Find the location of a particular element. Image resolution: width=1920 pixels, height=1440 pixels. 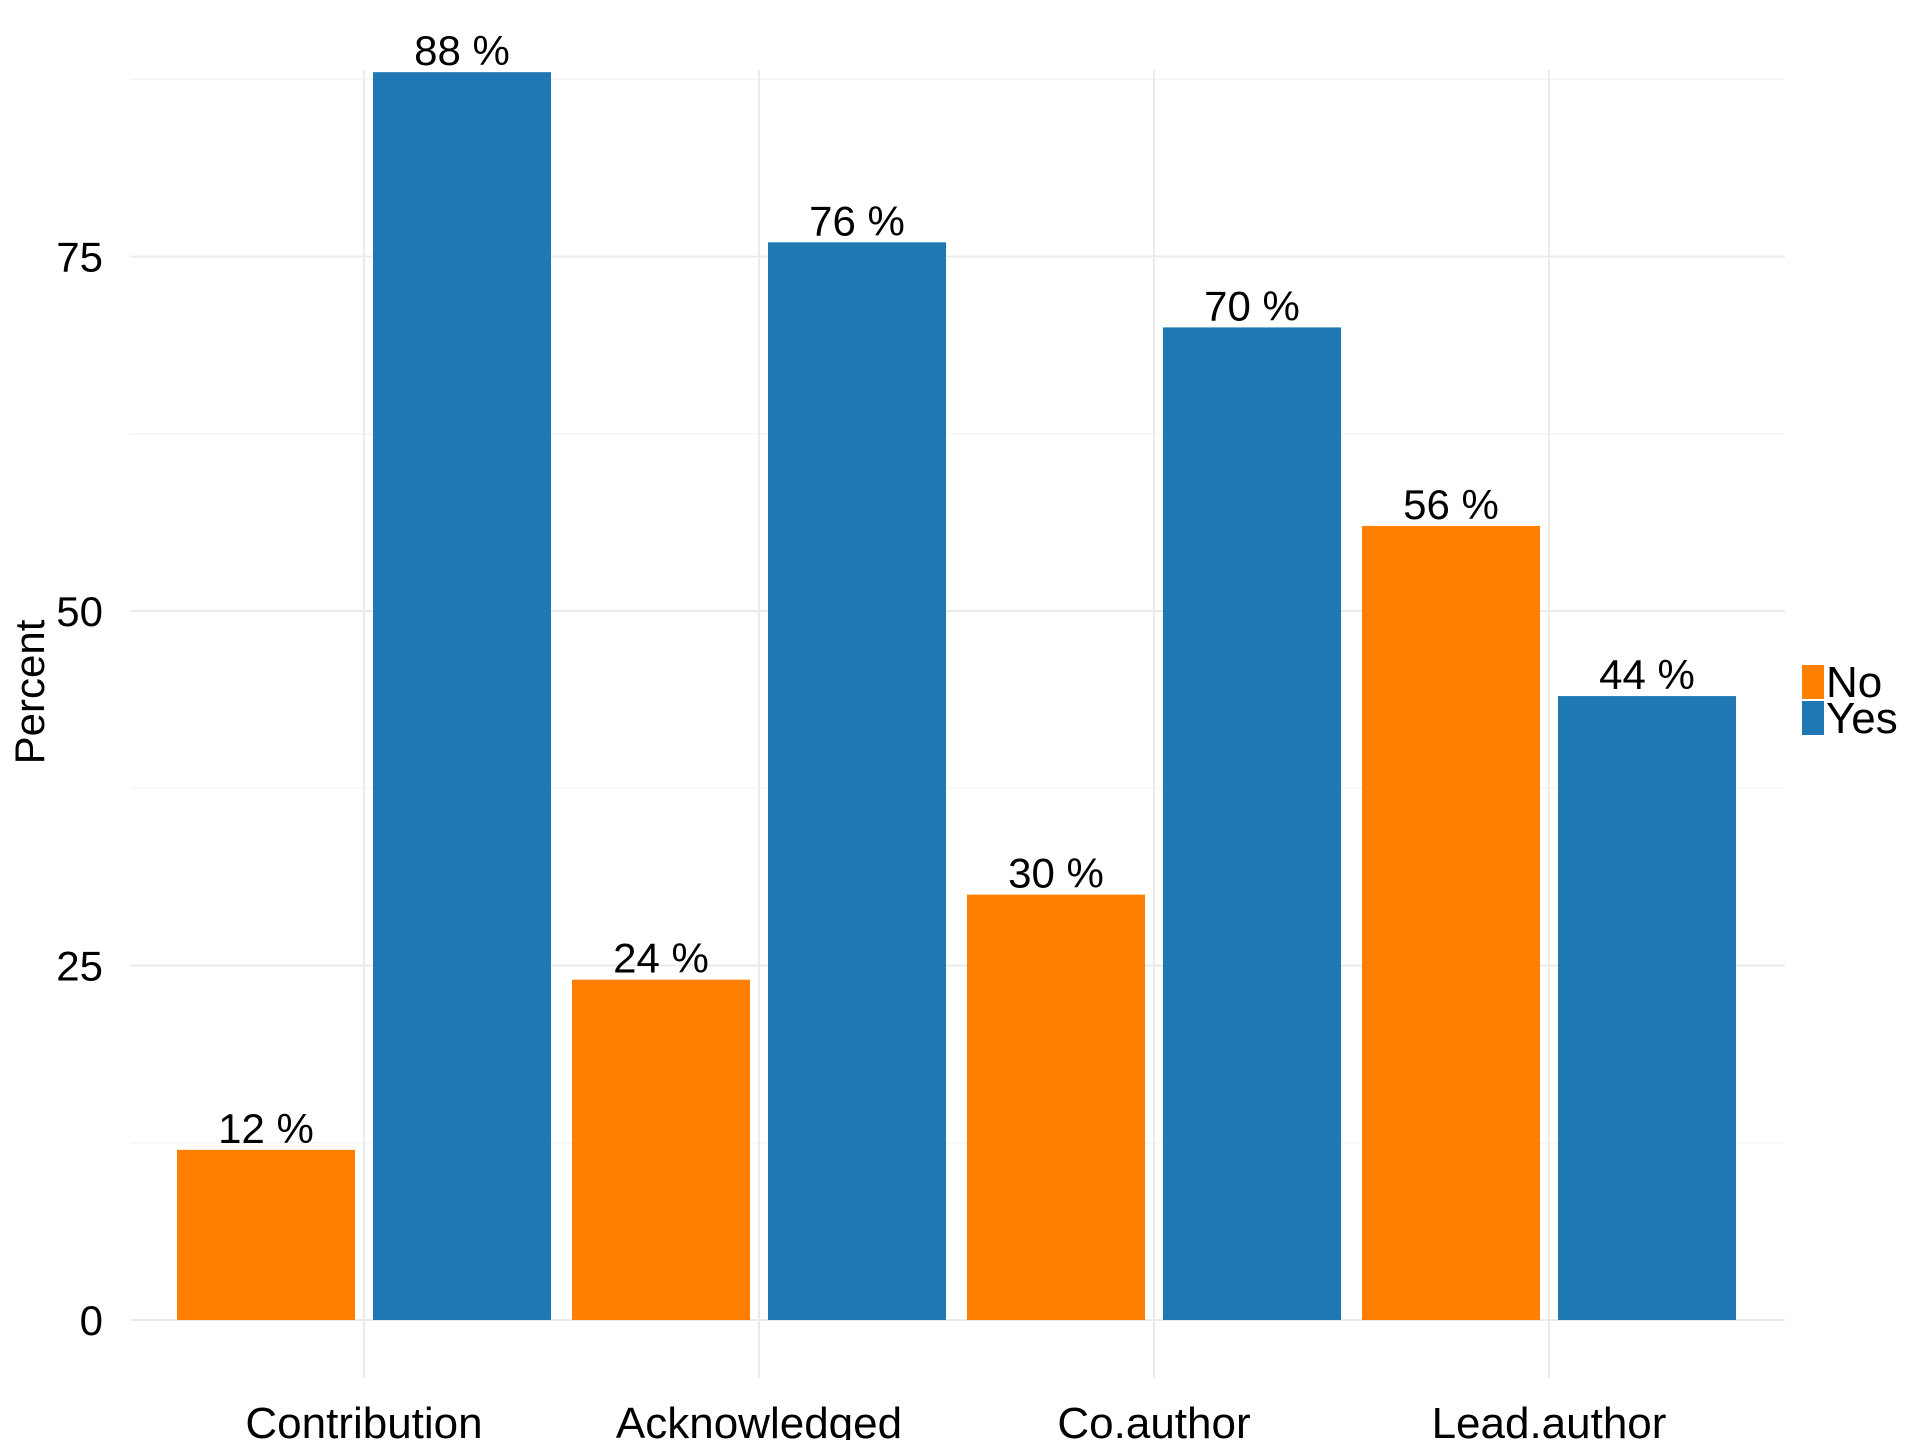

y-axis-ticks: 0 25 50 75 is located at coordinates (79, 789).